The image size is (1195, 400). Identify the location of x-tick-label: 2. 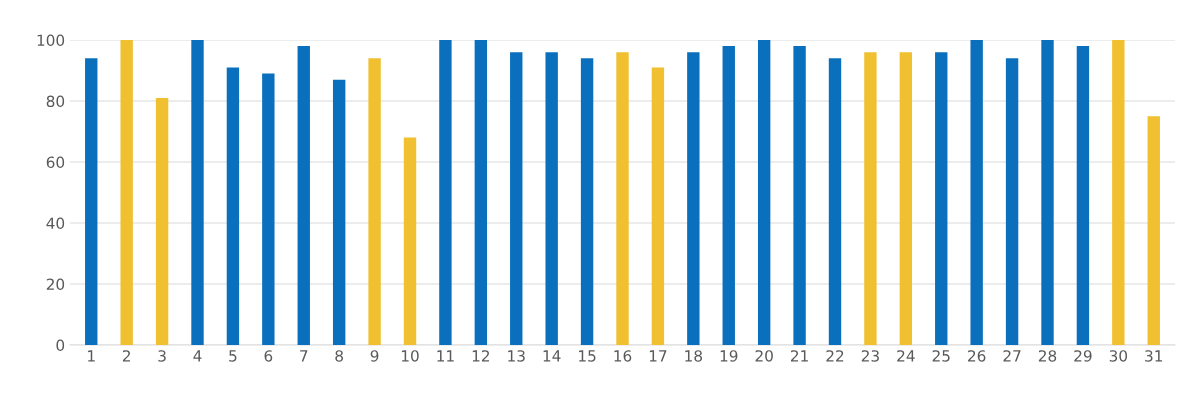
(126, 356).